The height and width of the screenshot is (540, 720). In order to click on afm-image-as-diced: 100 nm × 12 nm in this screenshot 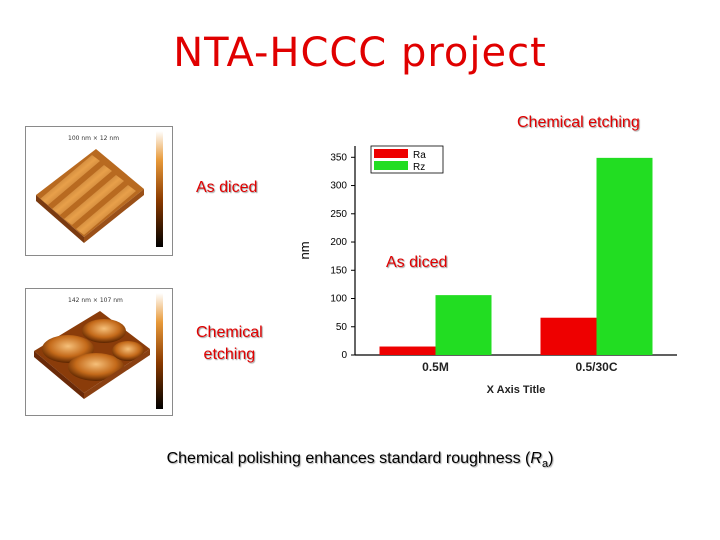, I will do `click(99, 191)`.